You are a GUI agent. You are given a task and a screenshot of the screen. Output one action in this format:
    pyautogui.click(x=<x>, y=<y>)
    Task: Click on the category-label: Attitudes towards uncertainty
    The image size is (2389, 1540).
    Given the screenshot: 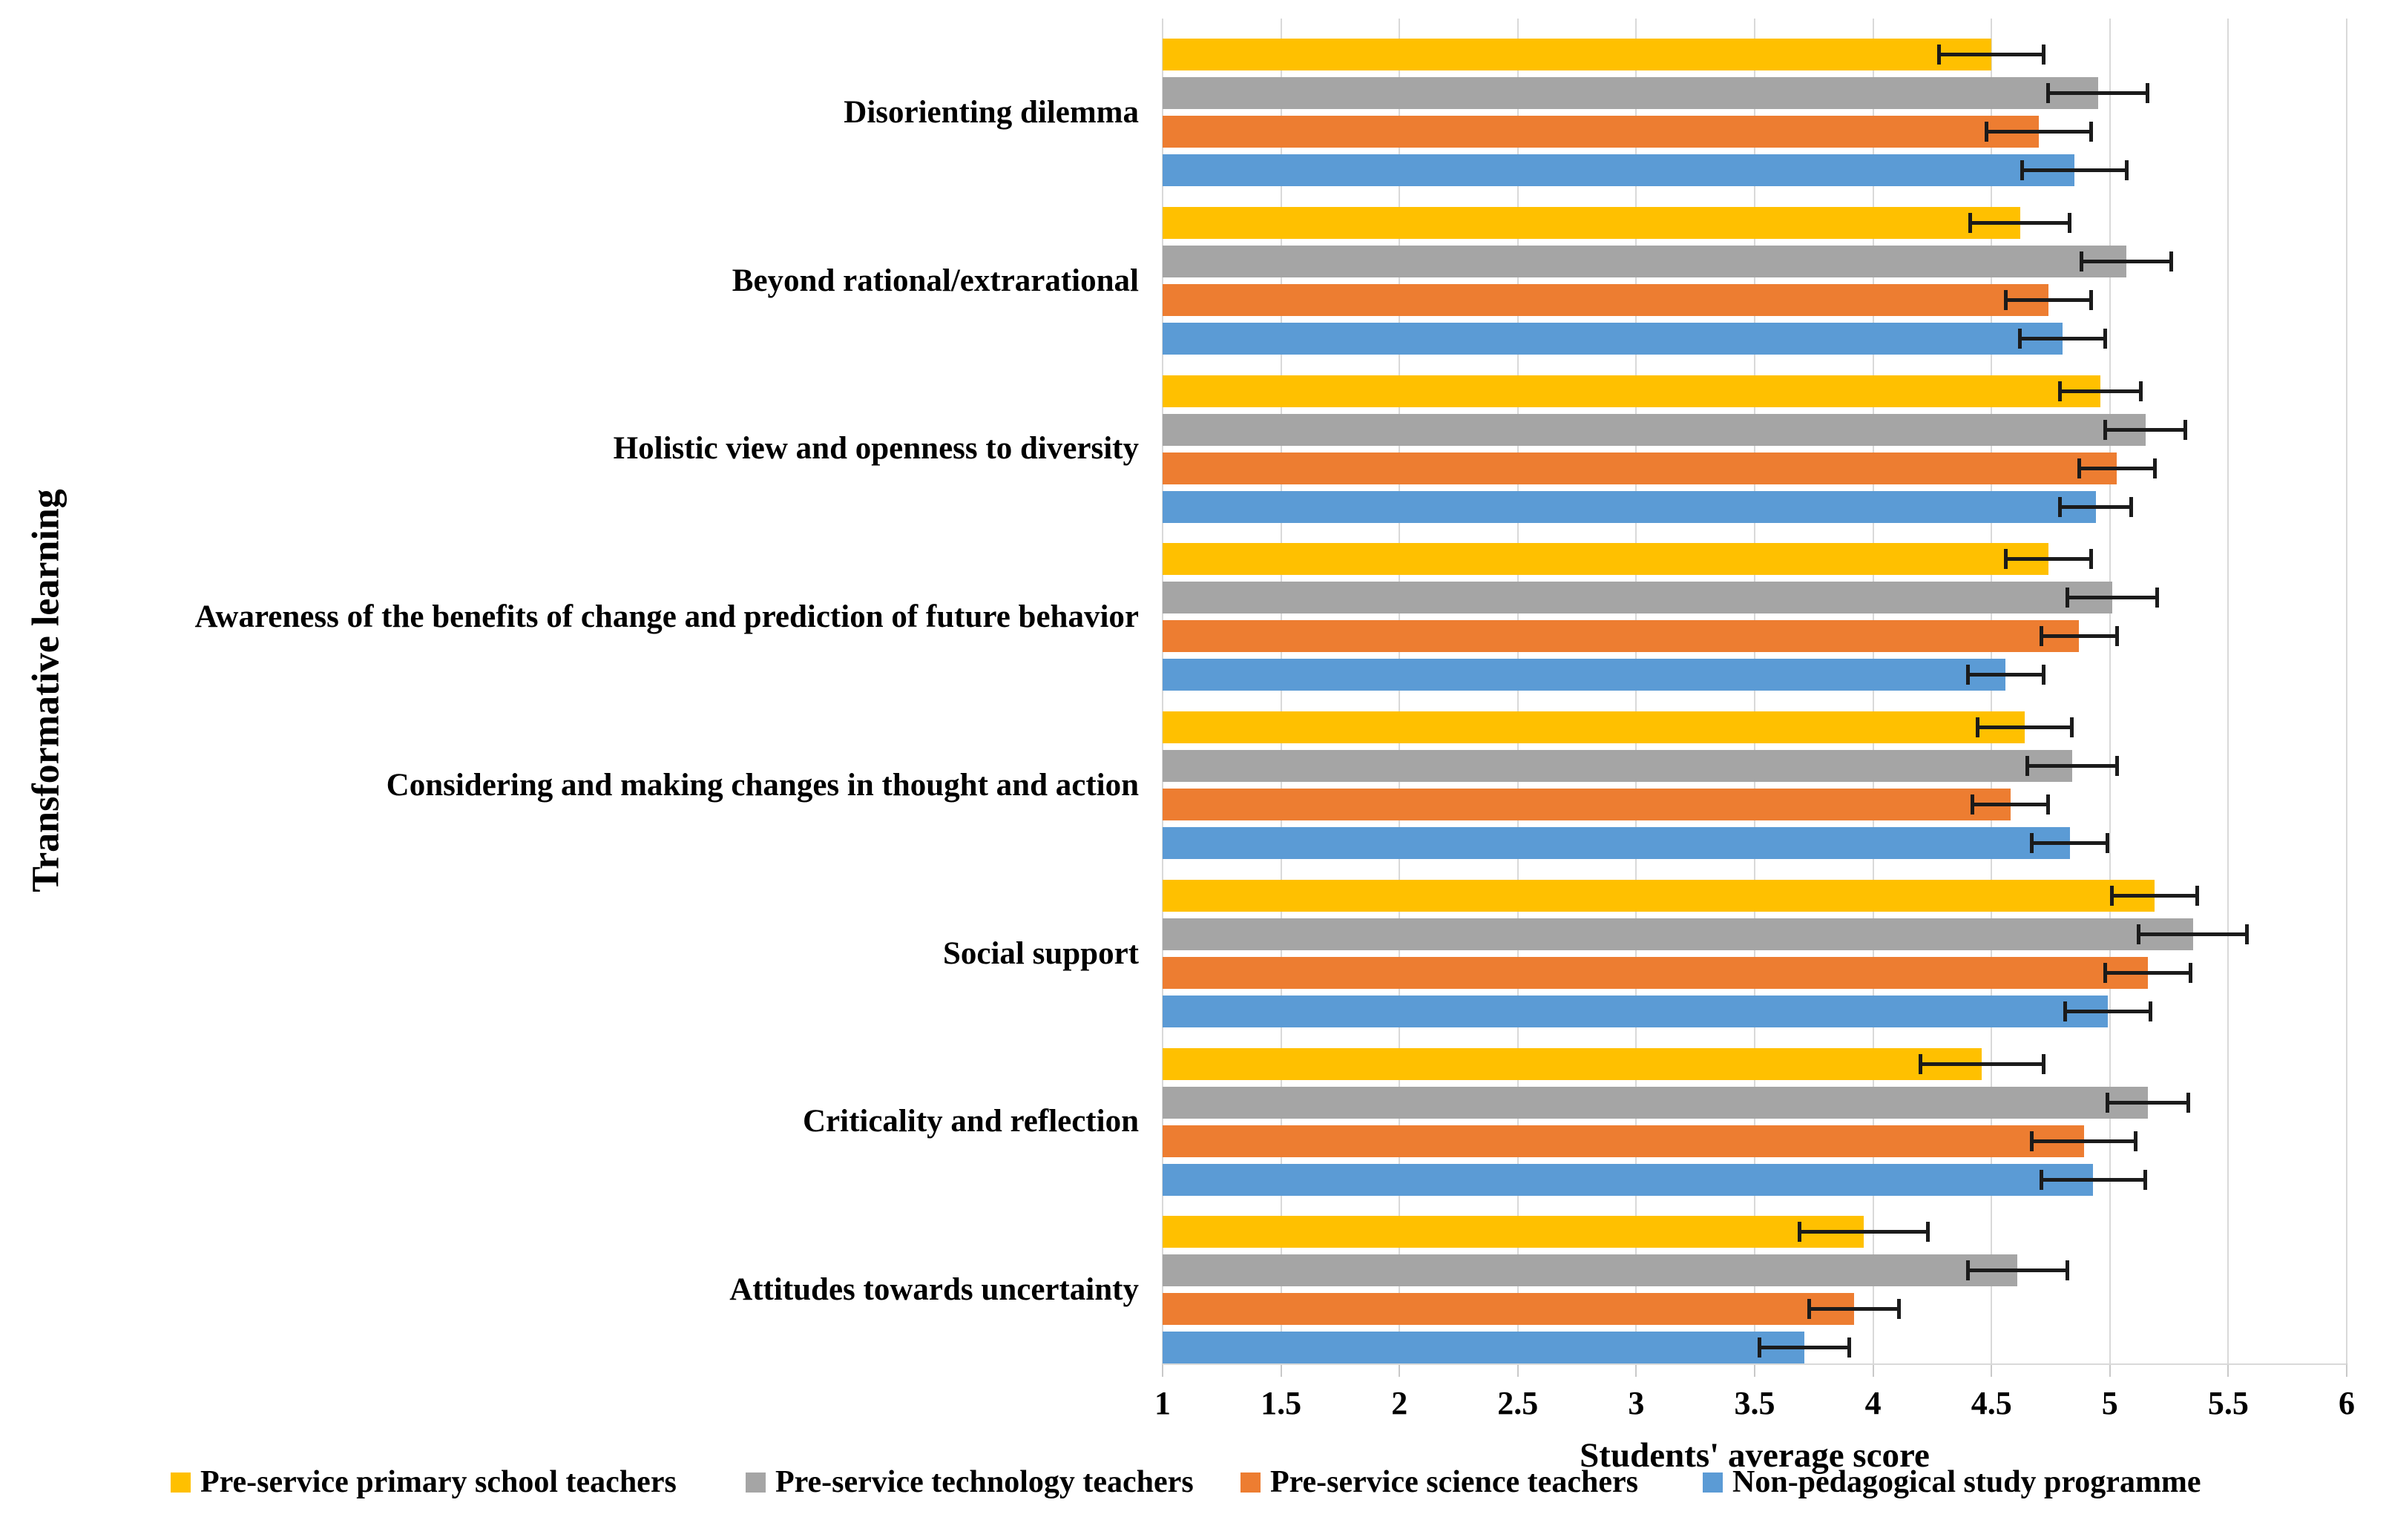 What is the action you would take?
    pyautogui.click(x=934, y=1290)
    